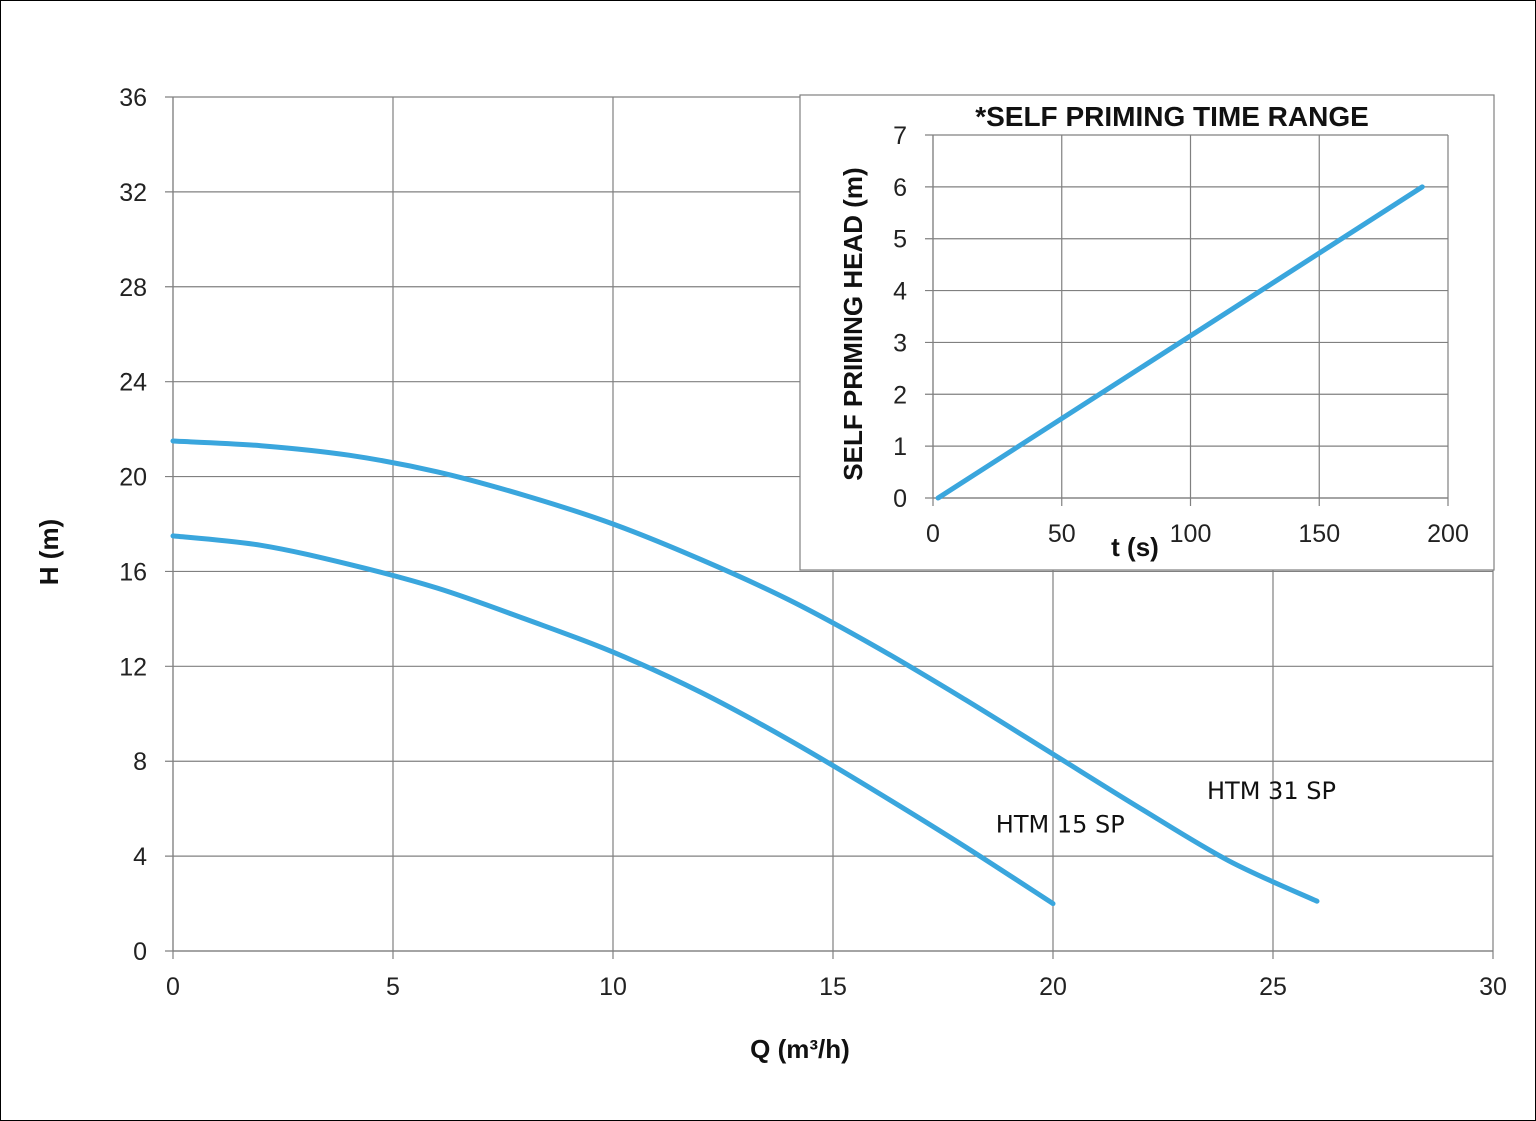  I want to click on main-y-tick-label: 16, so click(133, 572).